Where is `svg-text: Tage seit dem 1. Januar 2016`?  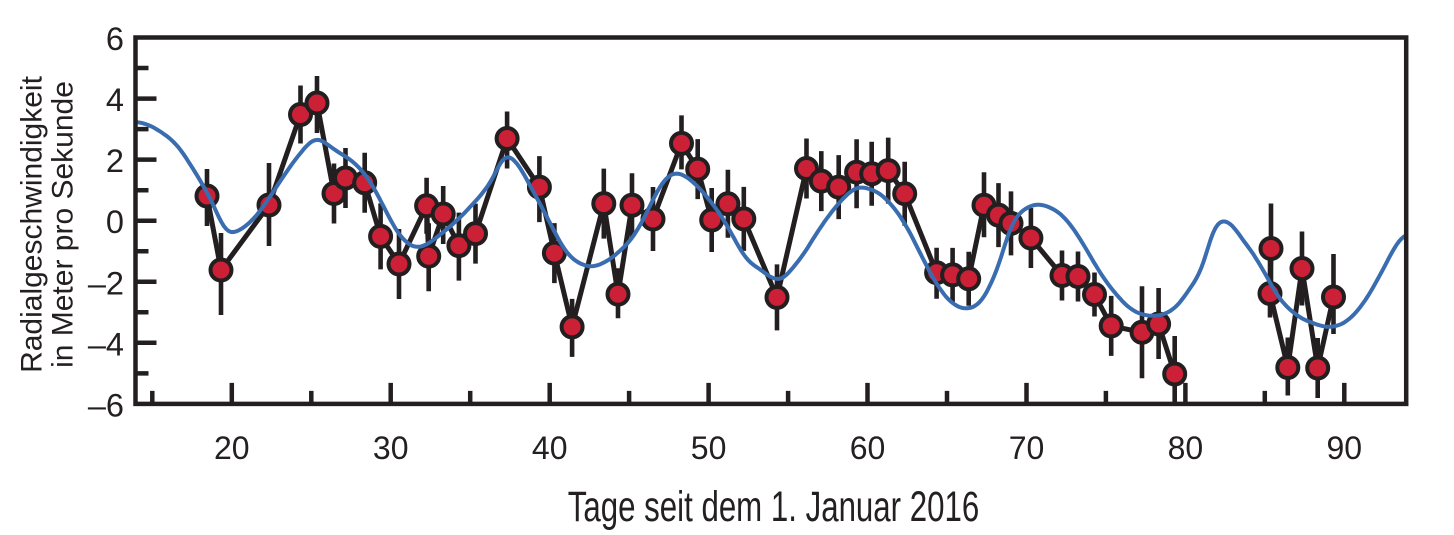 svg-text: Tage seit dem 1. Januar 2016 is located at coordinates (773, 506).